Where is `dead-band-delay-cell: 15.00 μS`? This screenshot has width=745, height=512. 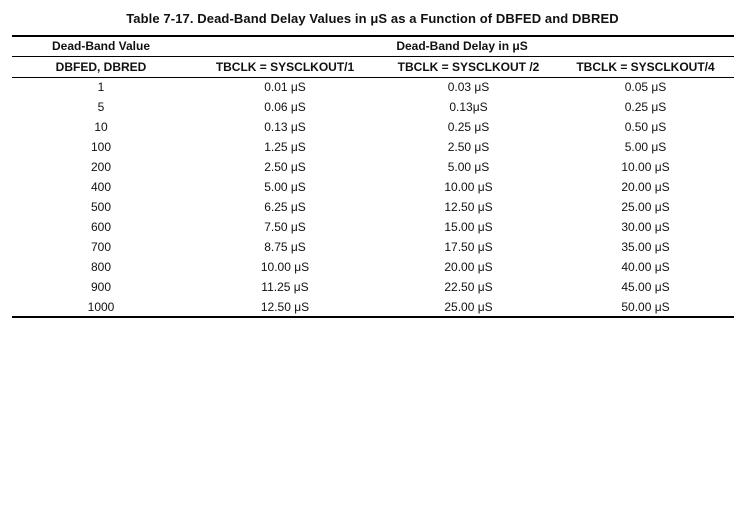
dead-band-delay-cell: 15.00 μS is located at coordinates (468, 227).